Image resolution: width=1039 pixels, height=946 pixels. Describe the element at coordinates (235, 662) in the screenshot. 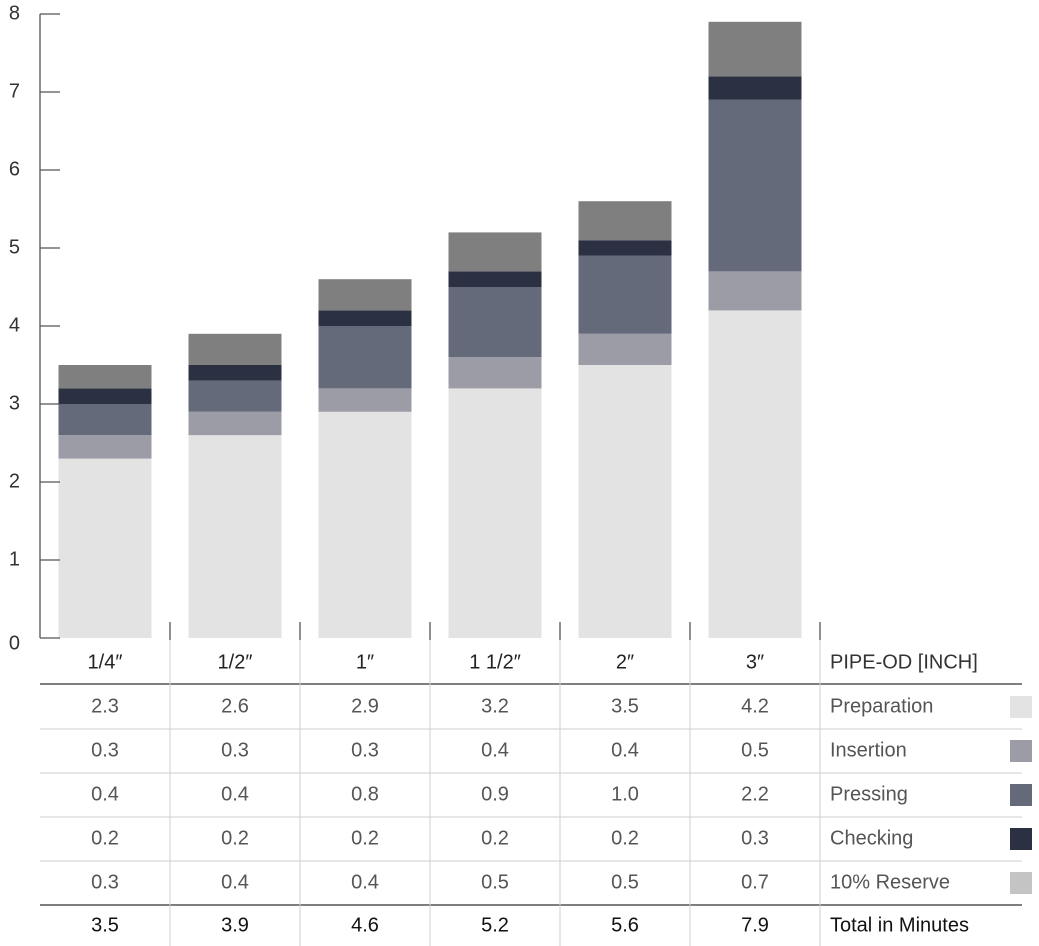

I see `category-label: 1/2″` at that location.